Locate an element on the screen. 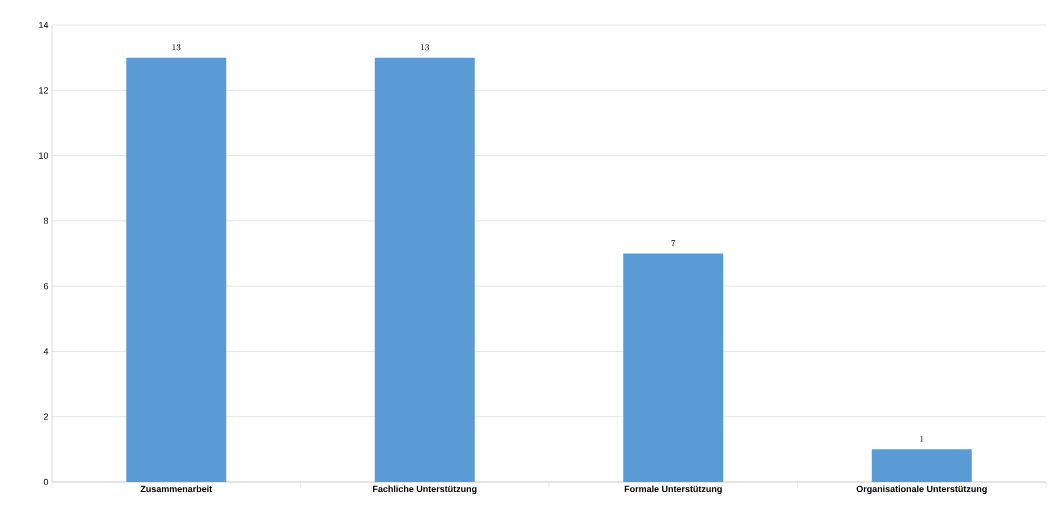 The width and height of the screenshot is (1054, 521). y-tick-label: 6 is located at coordinates (46, 286).